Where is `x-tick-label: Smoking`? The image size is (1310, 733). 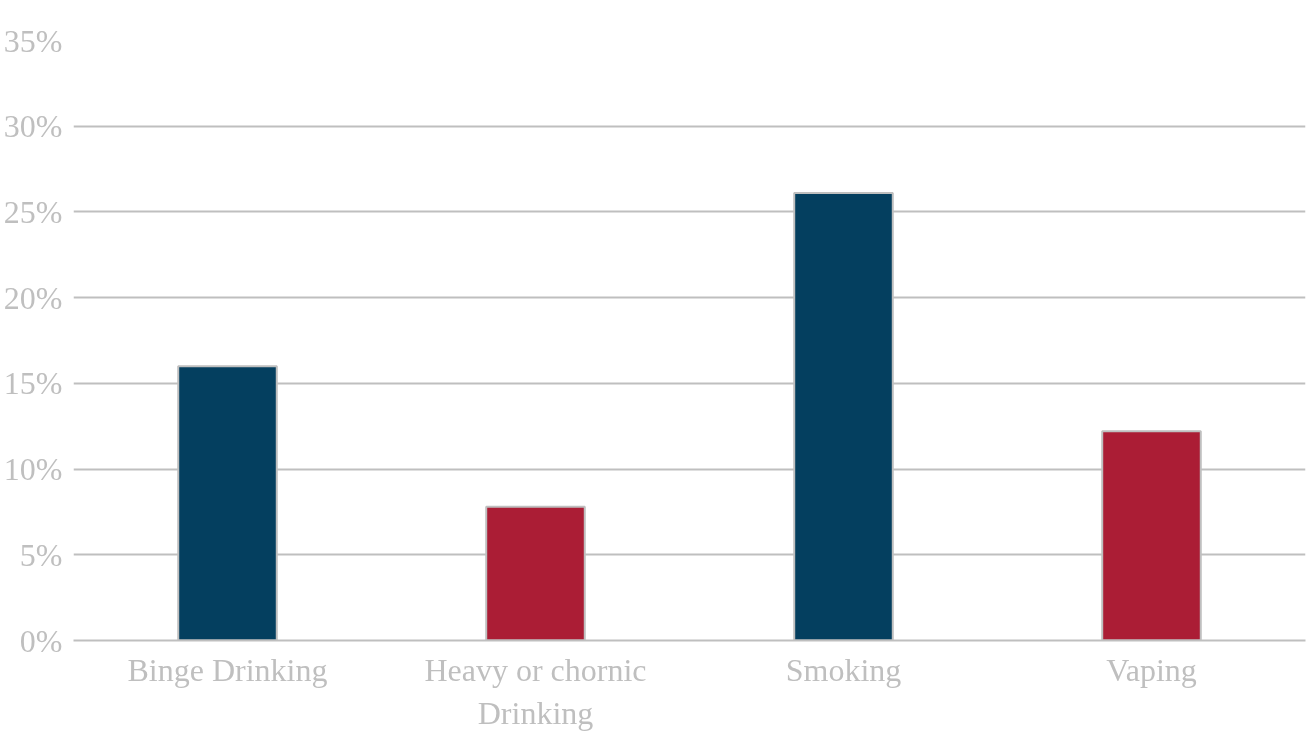 x-tick-label: Smoking is located at coordinates (843, 669).